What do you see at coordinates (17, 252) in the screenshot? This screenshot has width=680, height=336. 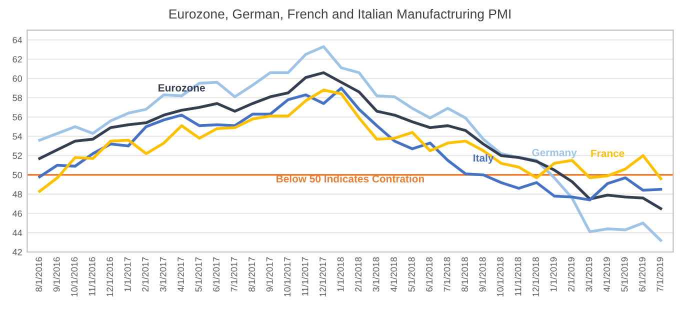 I see `y-tick-label: 42` at bounding box center [17, 252].